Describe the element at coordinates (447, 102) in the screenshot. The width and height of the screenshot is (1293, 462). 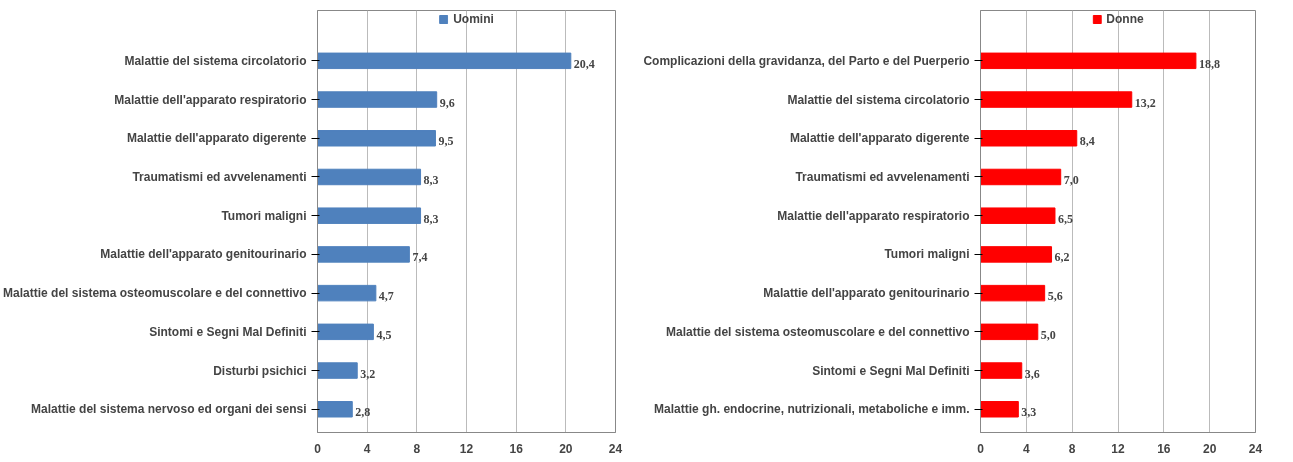
I see `data-label: 9,6` at that location.